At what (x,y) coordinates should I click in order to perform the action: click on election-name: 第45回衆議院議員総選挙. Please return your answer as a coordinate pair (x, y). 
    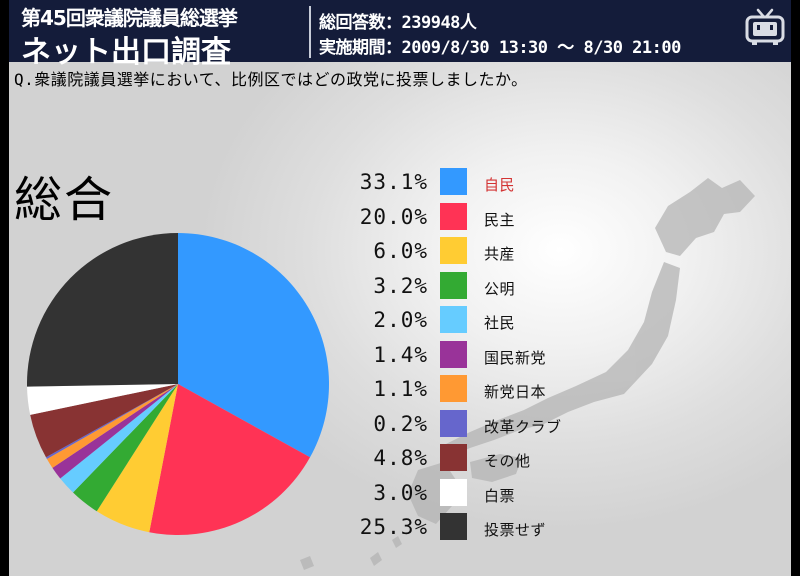
    Looking at the image, I should click on (129, 18).